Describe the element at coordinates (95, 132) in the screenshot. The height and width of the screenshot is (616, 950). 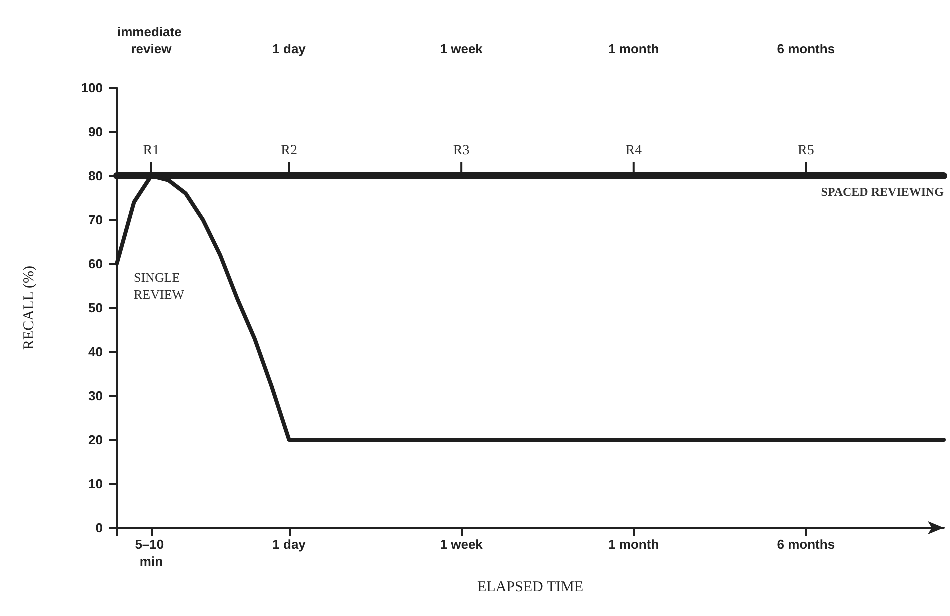
I see `y-tick-label: 90` at that location.